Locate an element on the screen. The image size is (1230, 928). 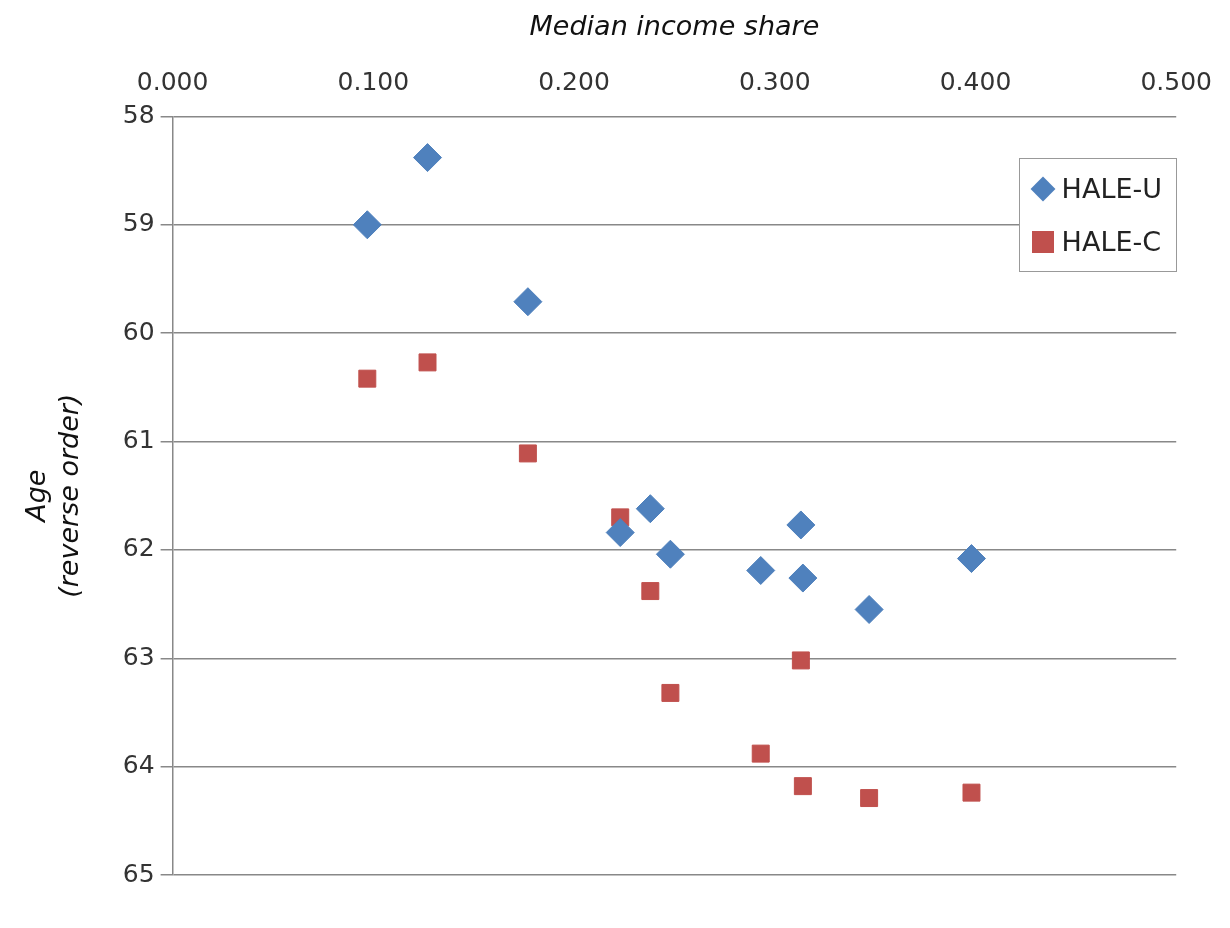
x-axis-title: Median income share is located at coordinates (674, 26).